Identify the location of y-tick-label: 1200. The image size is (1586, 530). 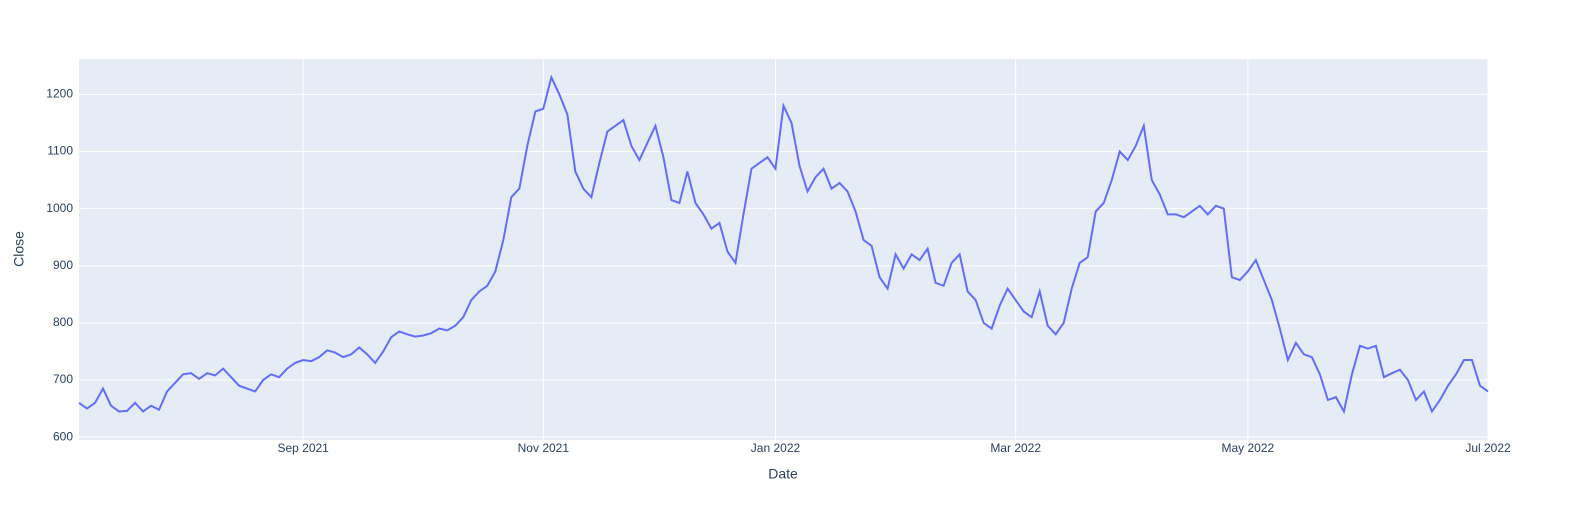
(59, 94).